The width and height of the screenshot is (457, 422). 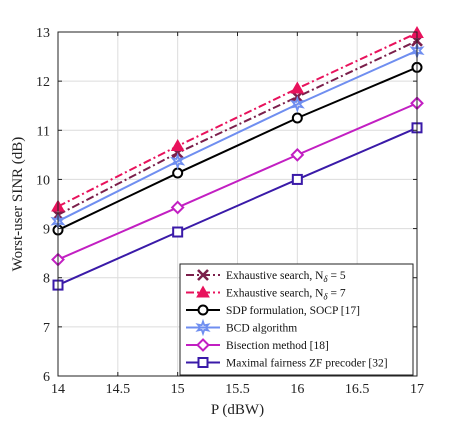 I want to click on legend-box, so click(x=296, y=319).